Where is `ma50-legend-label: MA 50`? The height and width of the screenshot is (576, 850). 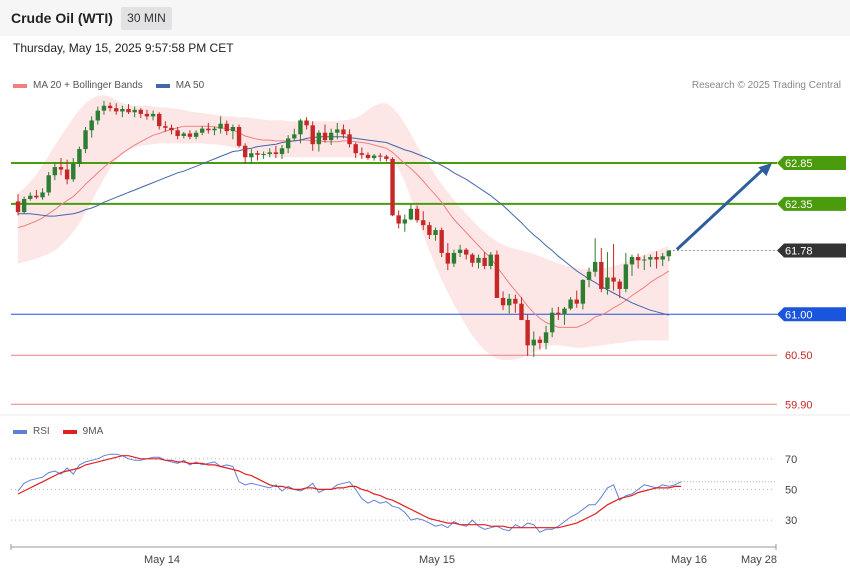 ma50-legend-label: MA 50 is located at coordinates (190, 85).